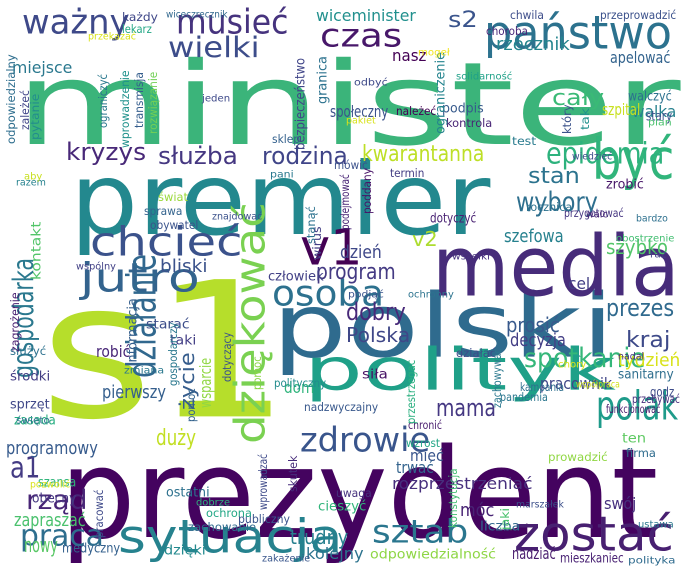  I want to click on word-rozprzestrzeniac: rozprzestrzeniać, so click(462, 483).